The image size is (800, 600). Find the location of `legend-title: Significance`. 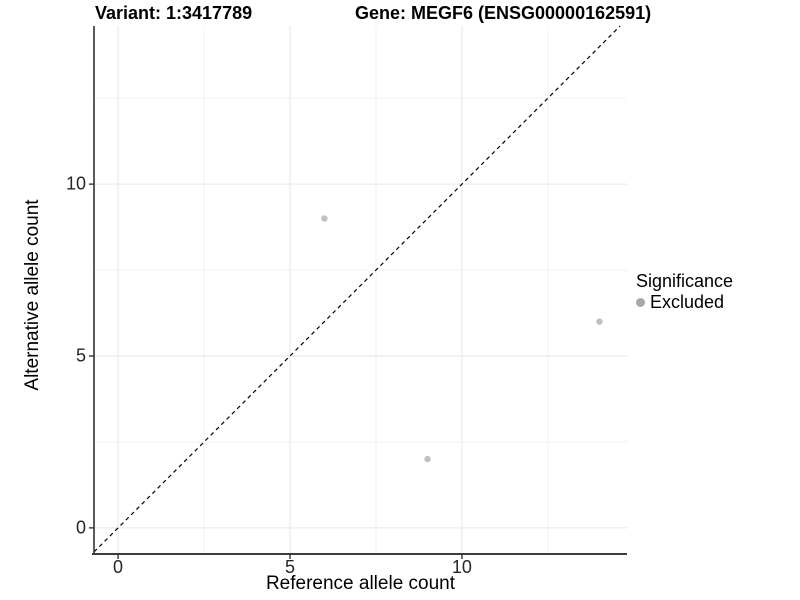

legend-title: Significance is located at coordinates (685, 281).